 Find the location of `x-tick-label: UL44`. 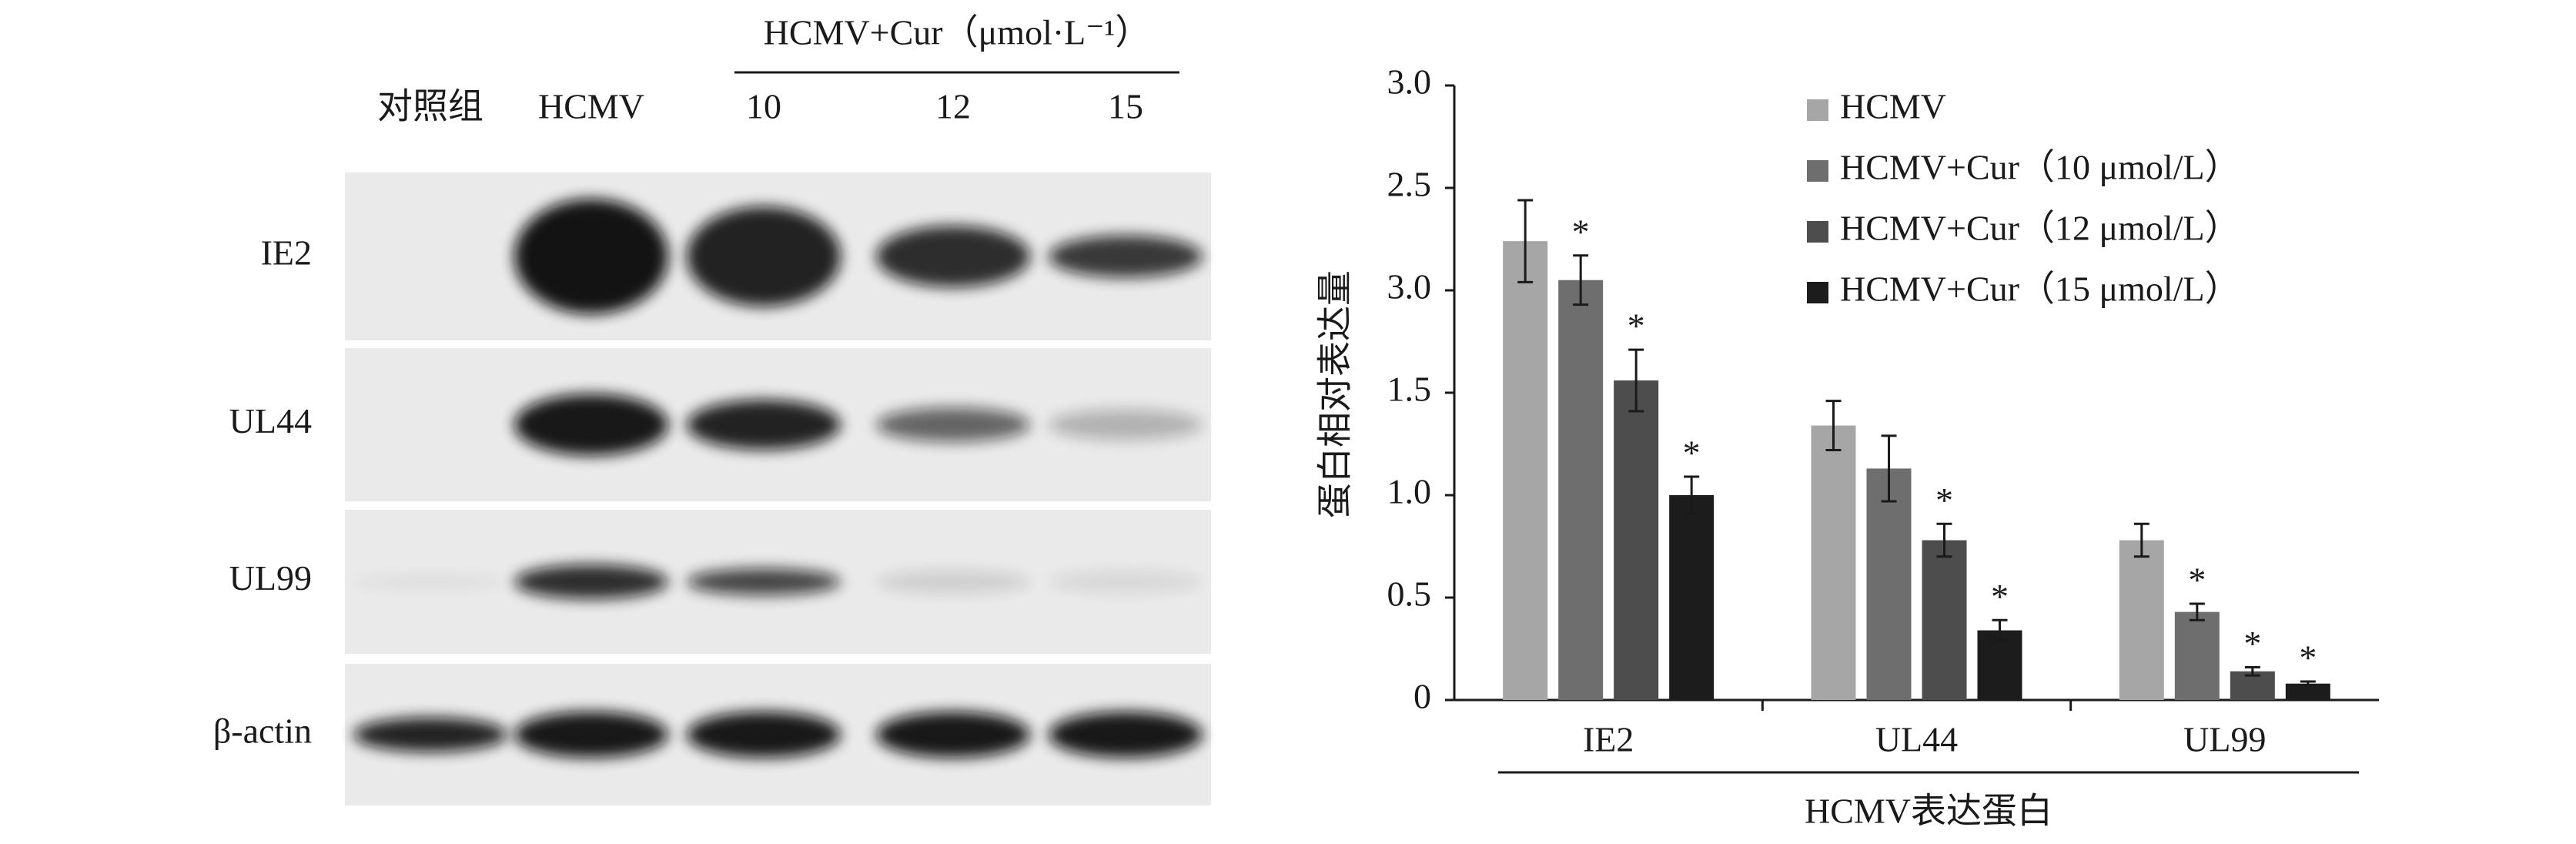

x-tick-label: UL44 is located at coordinates (1916, 739).